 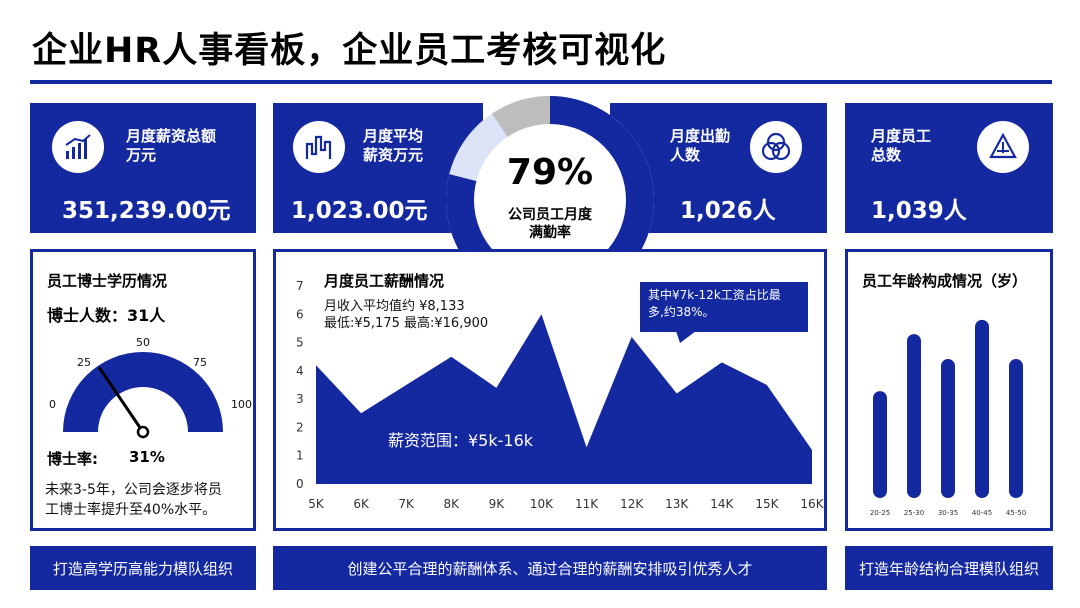 What do you see at coordinates (349, 51) in the screenshot?
I see `page-title: 企业HR人事看板，企业员工考核可视化` at bounding box center [349, 51].